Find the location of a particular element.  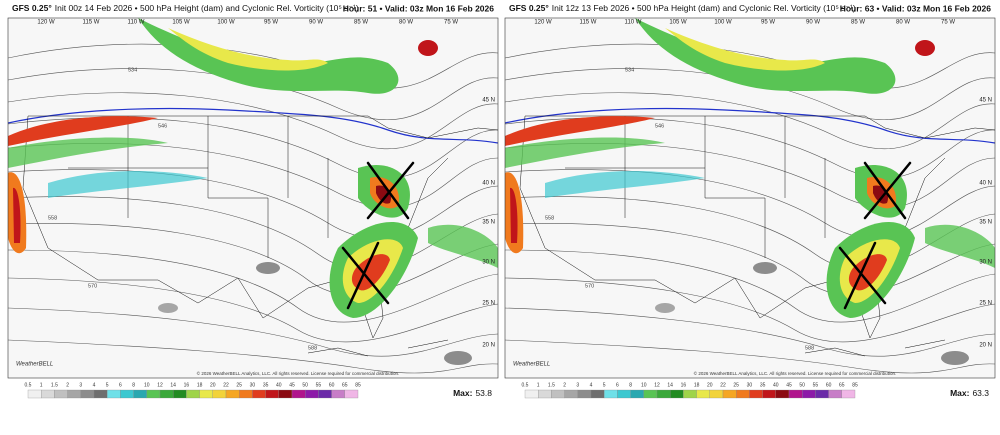

contour-label: 558 is located at coordinates (52, 218).